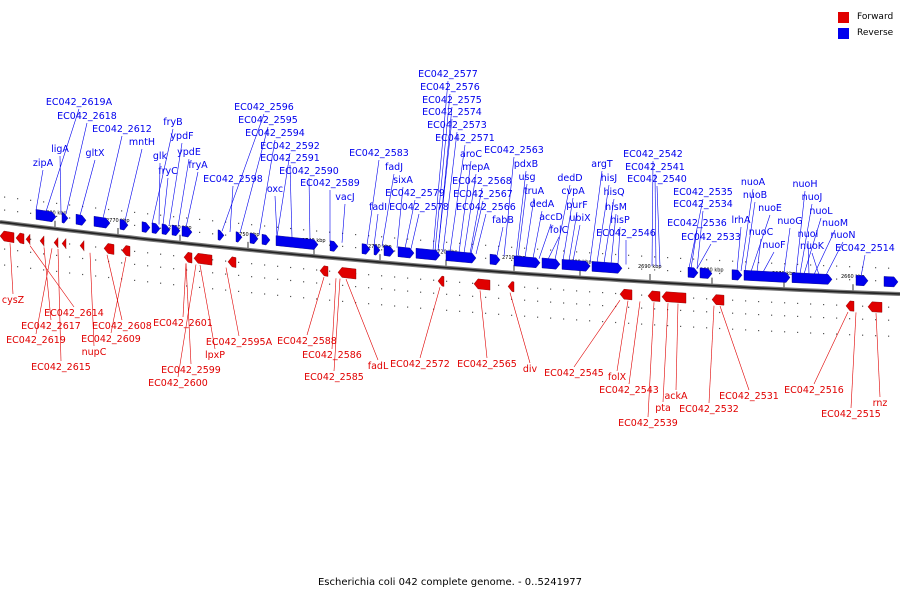  What do you see at coordinates (613, 192) in the screenshot?
I see `reverse-gene-label: hisQ` at bounding box center [613, 192].